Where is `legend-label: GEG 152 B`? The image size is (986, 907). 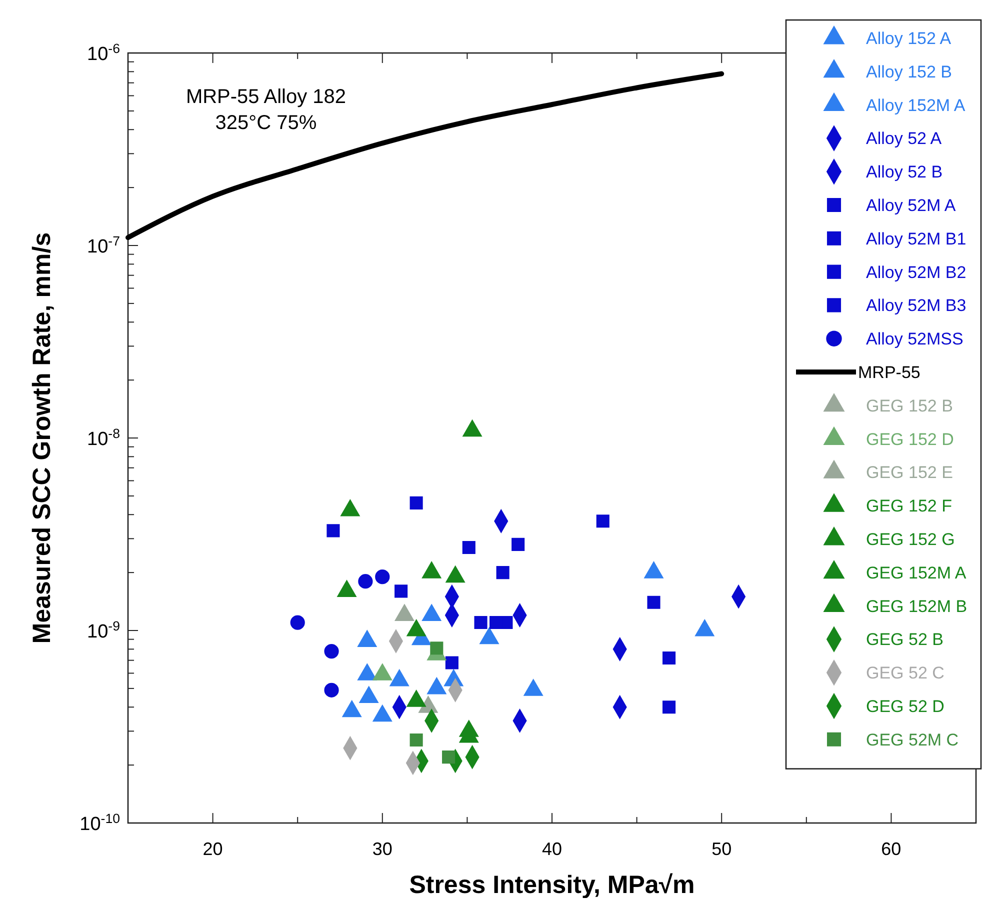 legend-label: GEG 152 B is located at coordinates (909, 406).